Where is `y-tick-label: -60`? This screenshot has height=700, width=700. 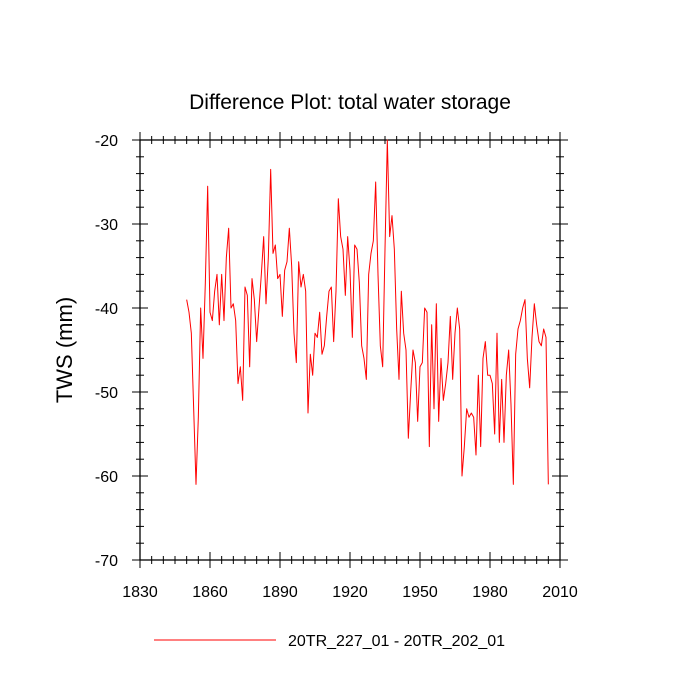
y-tick-label: -60 is located at coordinates (106, 477).